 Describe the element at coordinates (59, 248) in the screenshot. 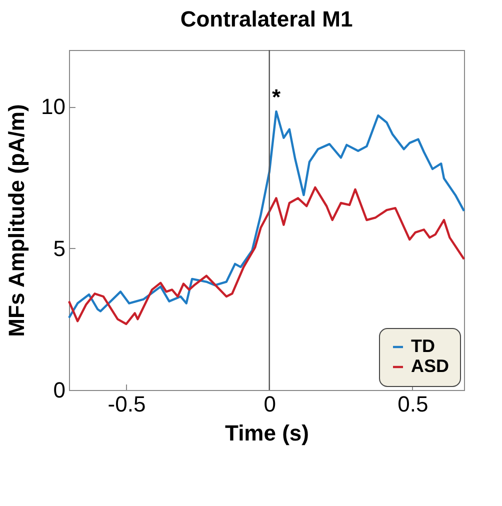

I see `y-tick-label: 5` at that location.